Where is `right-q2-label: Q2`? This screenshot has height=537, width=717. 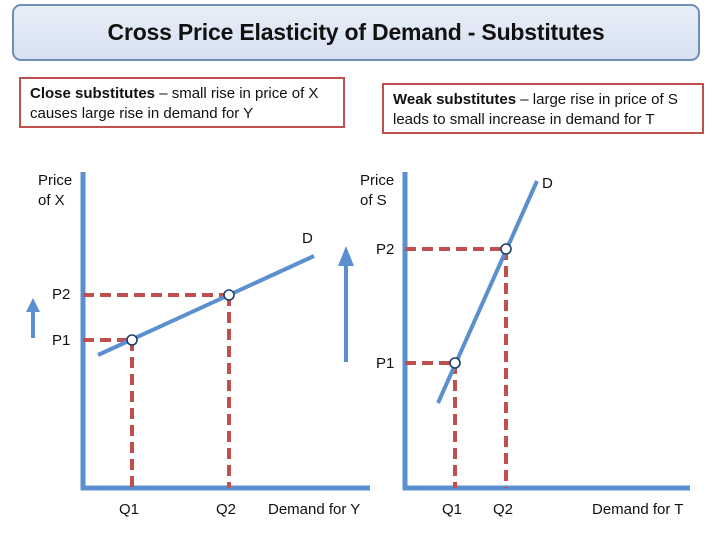
right-q2-label: Q2 is located at coordinates (503, 509).